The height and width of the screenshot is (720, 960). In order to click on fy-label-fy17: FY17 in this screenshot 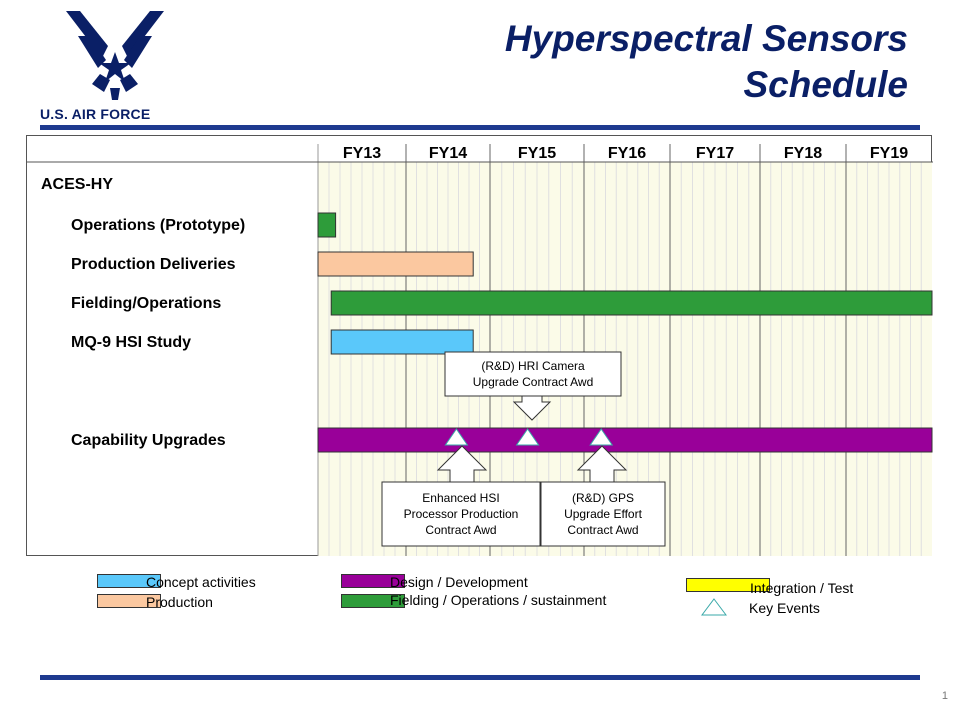, I will do `click(715, 153)`.